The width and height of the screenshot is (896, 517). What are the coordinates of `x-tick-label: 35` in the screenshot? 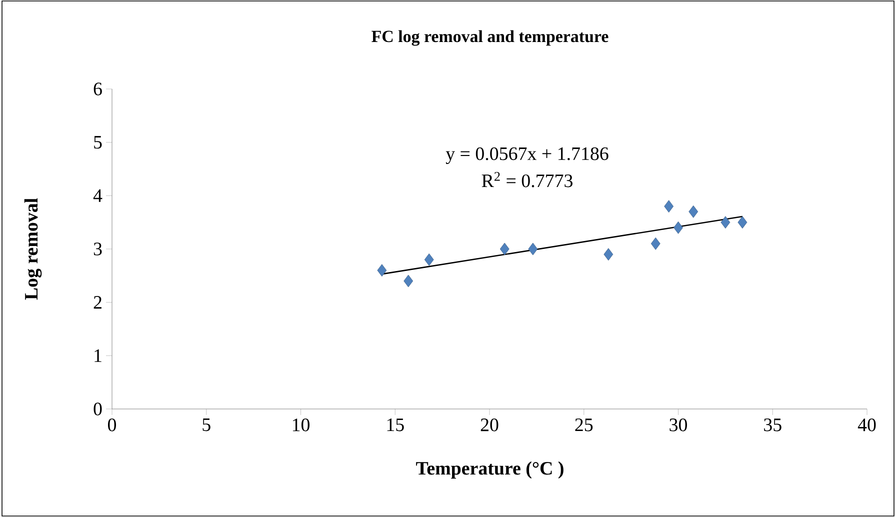 It's located at (773, 425).